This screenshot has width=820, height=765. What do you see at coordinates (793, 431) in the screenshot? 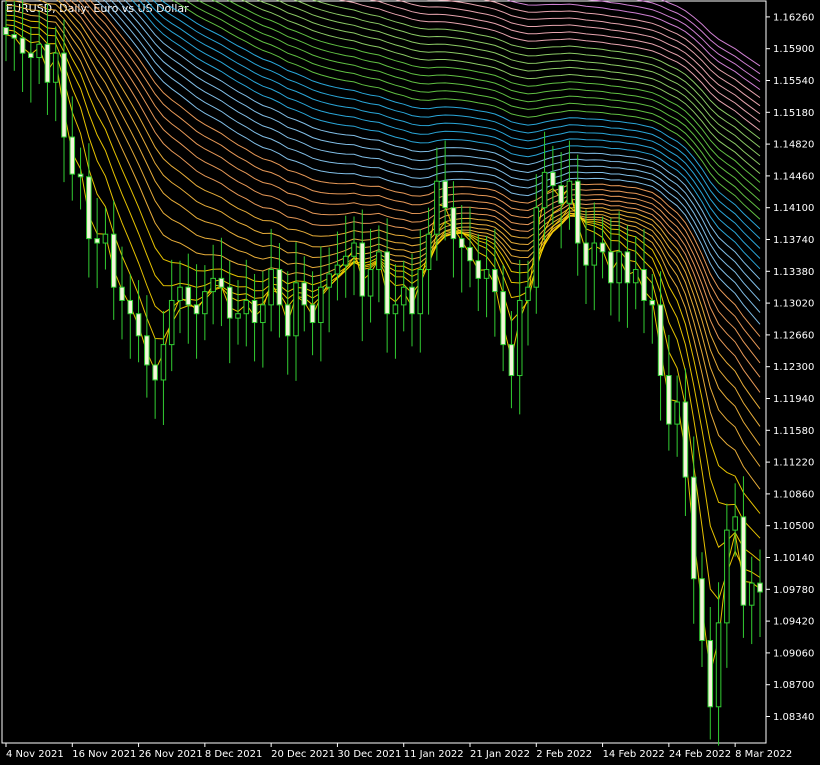
I see `y-tick-label: 1.11580` at bounding box center [793, 431].